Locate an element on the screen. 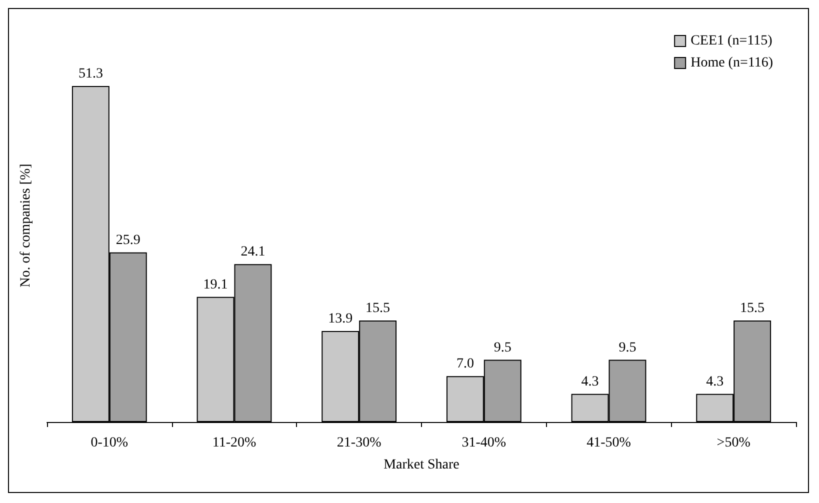  data-label: 19.1 is located at coordinates (215, 284).